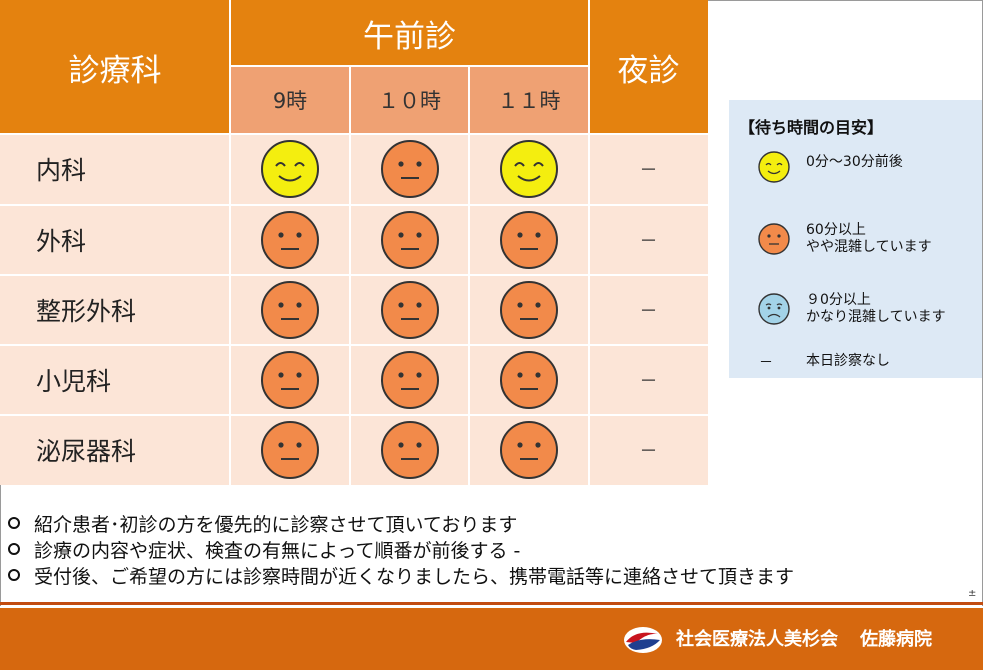  I want to click on note-item: 受付後、ご希望の方には診察時間が近くなりましたら、携帯電話等に連絡させて頂きます, so click(401, 575).